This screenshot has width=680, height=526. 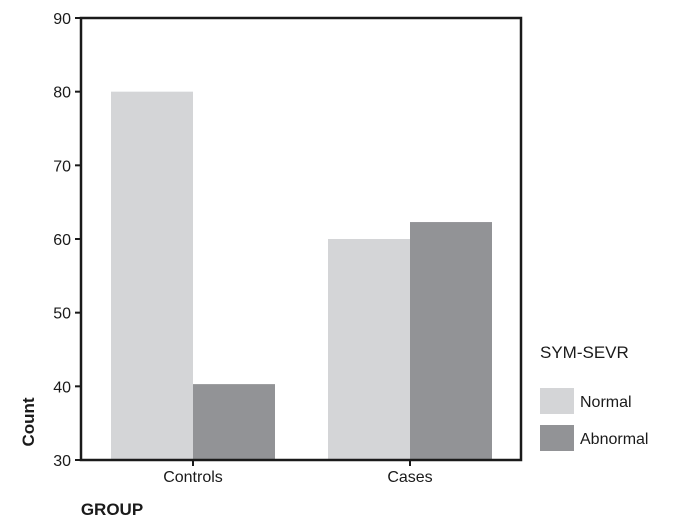 I want to click on bar-abnormal-cases, so click(x=451, y=341).